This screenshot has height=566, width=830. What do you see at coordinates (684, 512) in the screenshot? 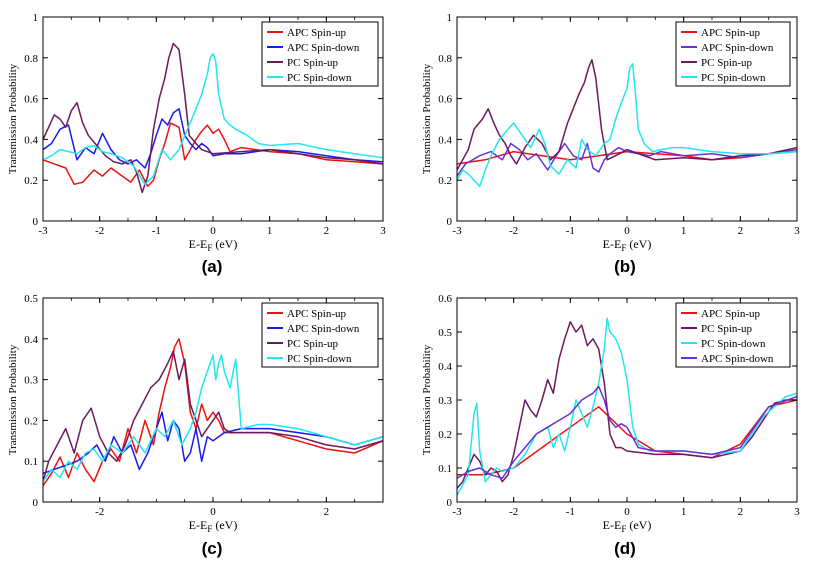
I see `x-tick-label: 1` at bounding box center [684, 512].